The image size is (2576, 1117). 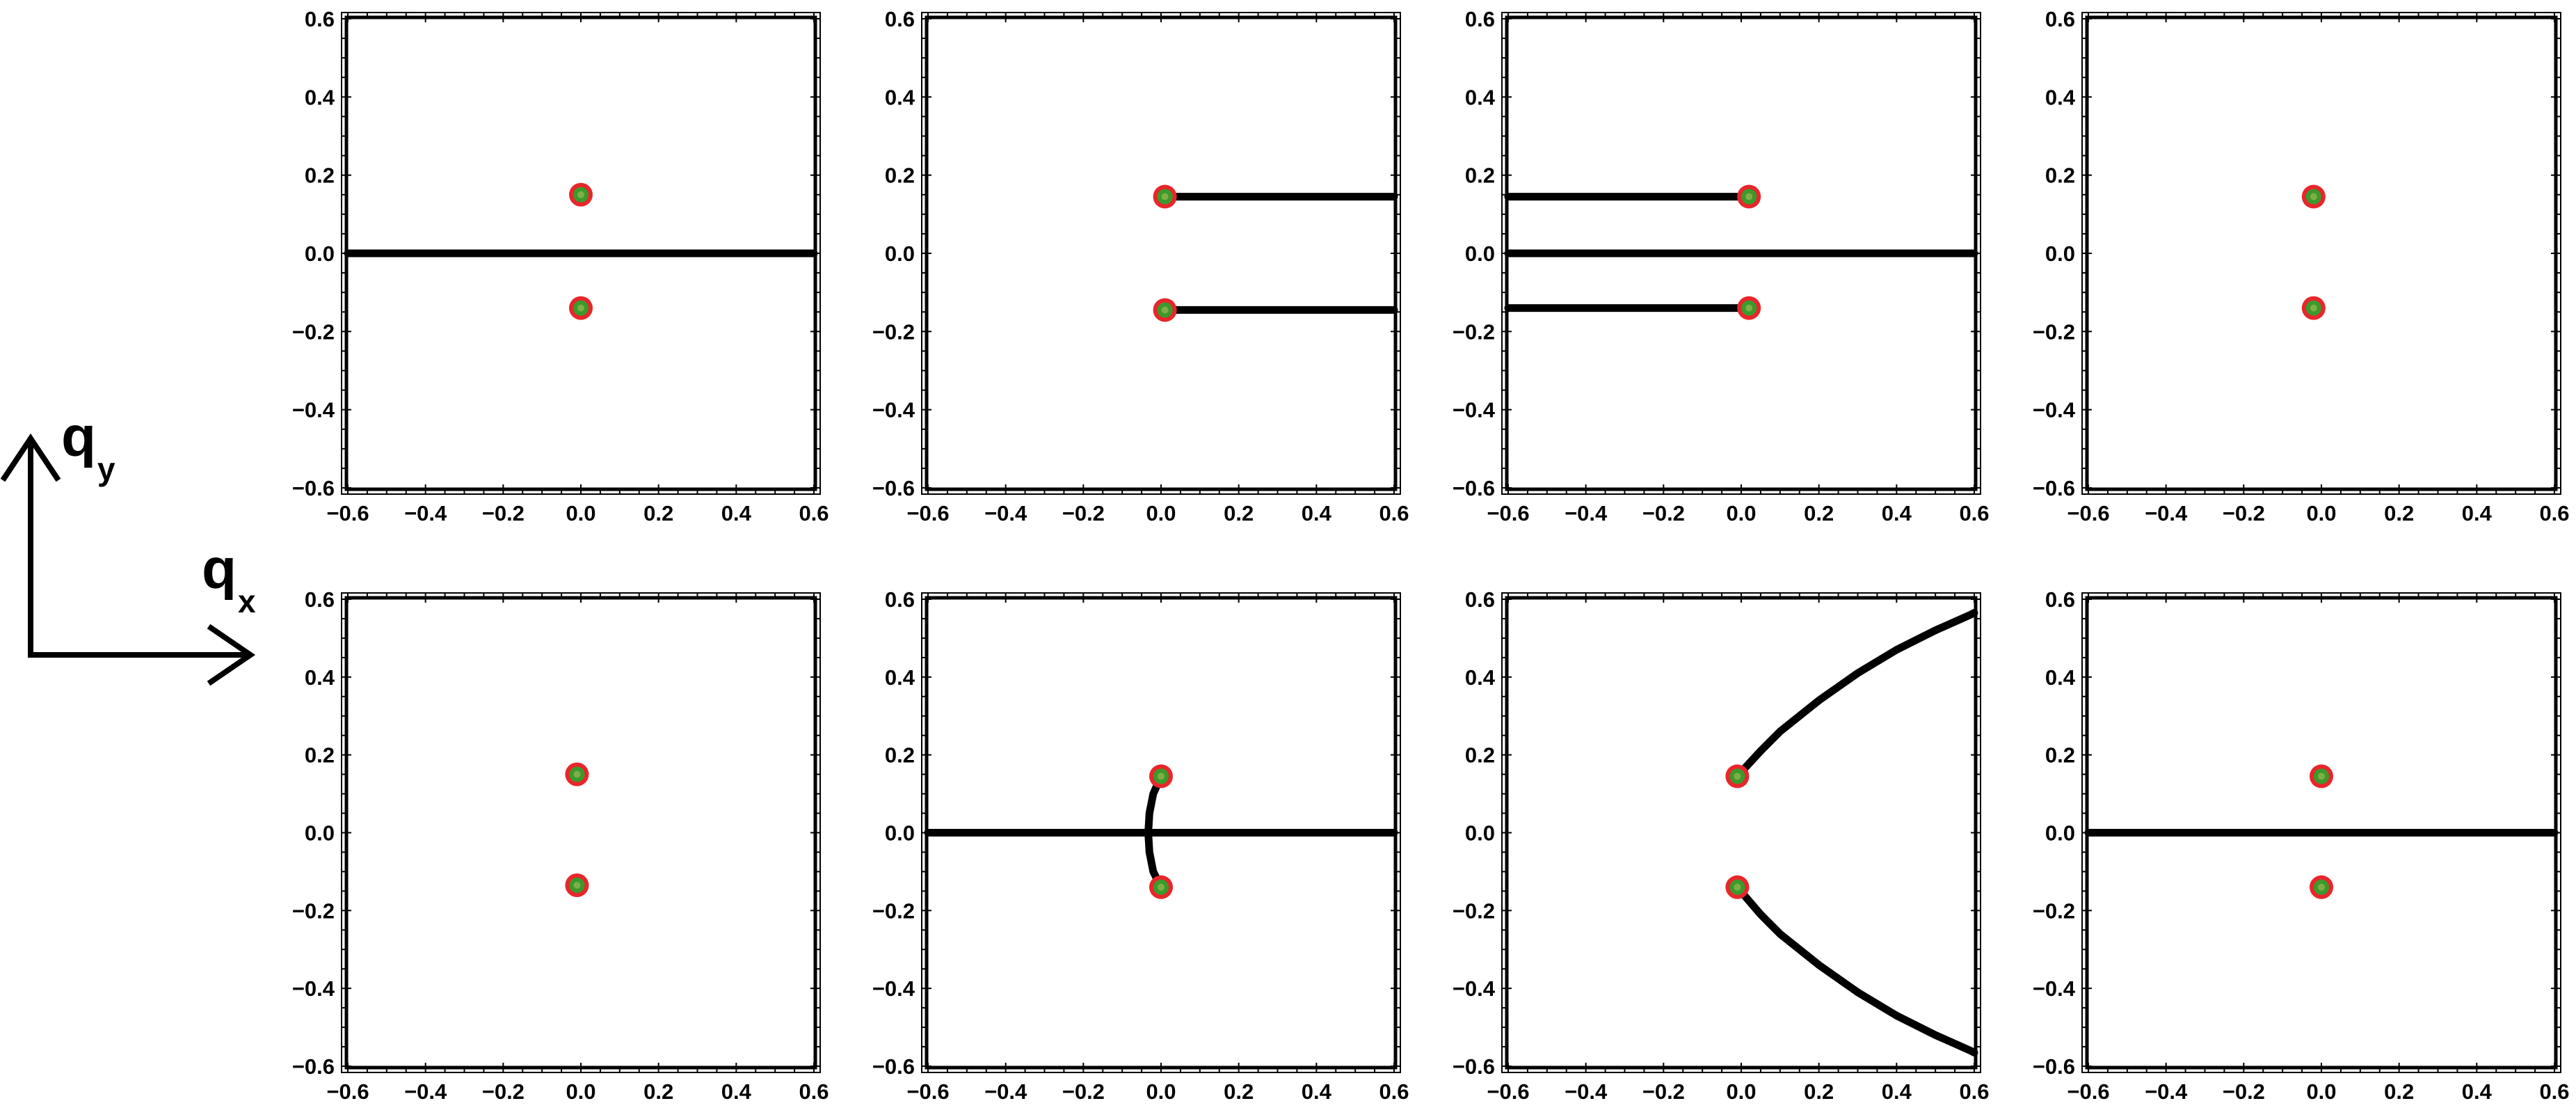 What do you see at coordinates (231, 655) in the screenshot?
I see `qx-arrow-head` at bounding box center [231, 655].